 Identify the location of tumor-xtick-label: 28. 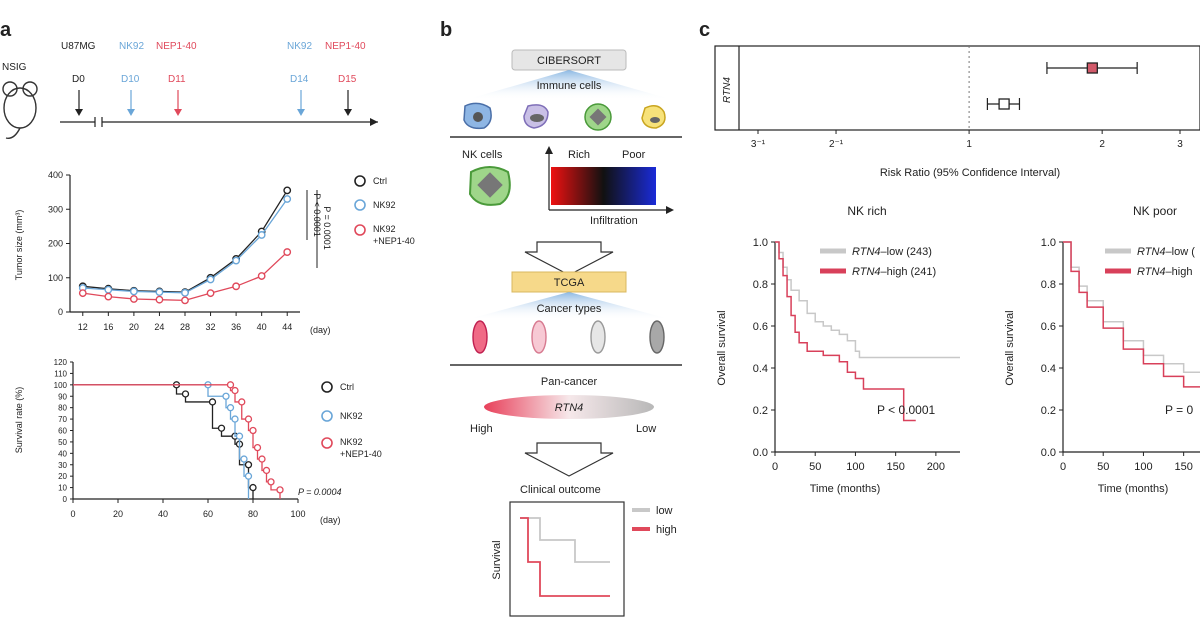
(185, 327).